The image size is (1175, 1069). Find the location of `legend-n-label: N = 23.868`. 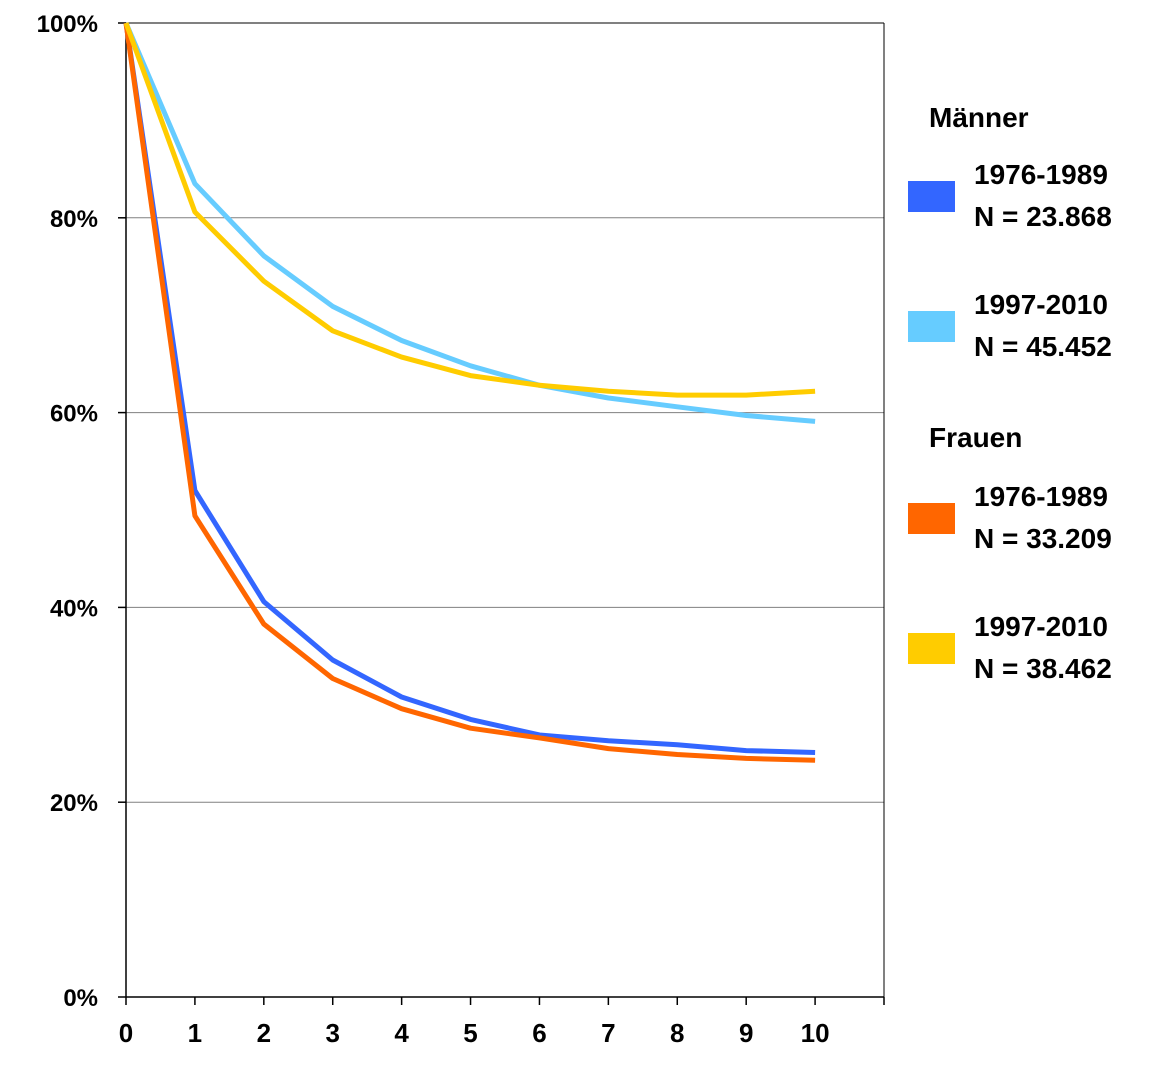

legend-n-label: N = 23.868 is located at coordinates (1043, 216).